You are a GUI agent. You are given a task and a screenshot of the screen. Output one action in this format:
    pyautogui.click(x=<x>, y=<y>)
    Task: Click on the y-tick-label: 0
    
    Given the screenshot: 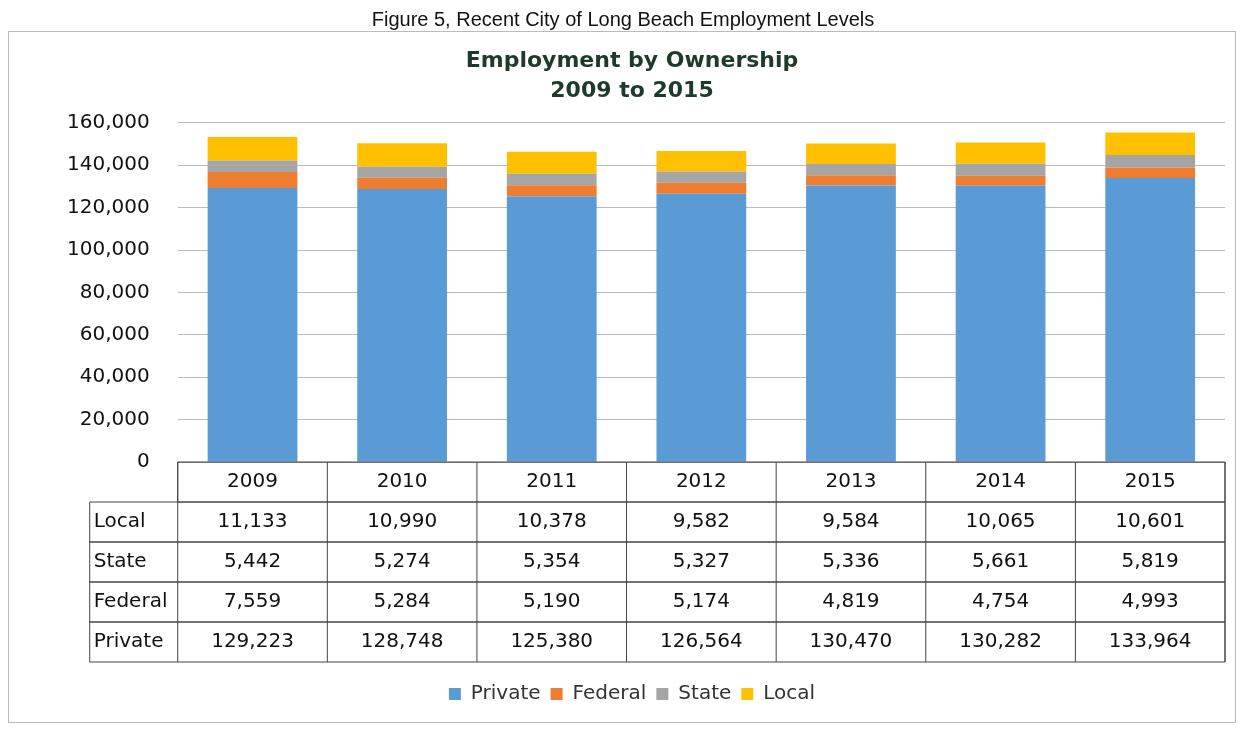 What is the action you would take?
    pyautogui.click(x=143, y=460)
    